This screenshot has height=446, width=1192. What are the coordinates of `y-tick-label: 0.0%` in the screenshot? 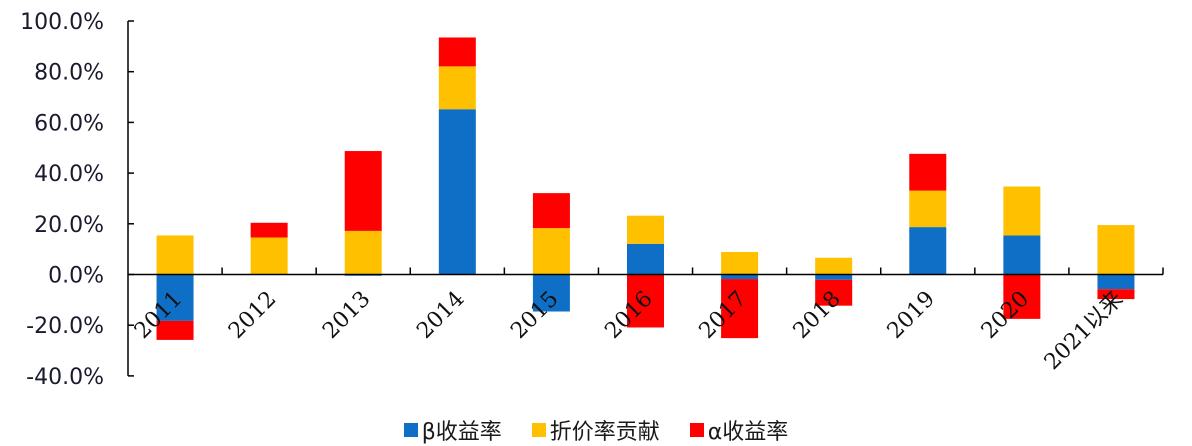 It's located at (76, 276).